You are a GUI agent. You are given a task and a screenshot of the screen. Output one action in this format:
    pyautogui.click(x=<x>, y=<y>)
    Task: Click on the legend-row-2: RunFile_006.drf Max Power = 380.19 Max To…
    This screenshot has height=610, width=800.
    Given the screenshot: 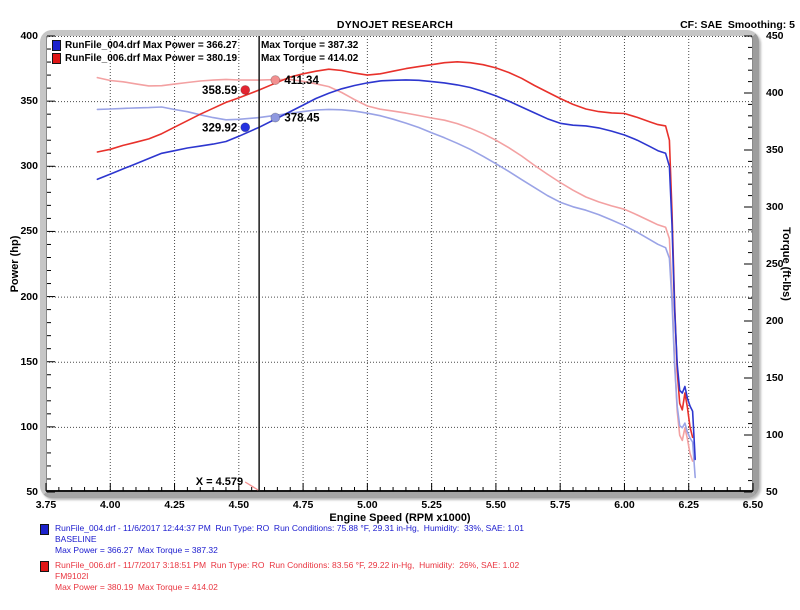 What is the action you would take?
    pyautogui.click(x=205, y=58)
    